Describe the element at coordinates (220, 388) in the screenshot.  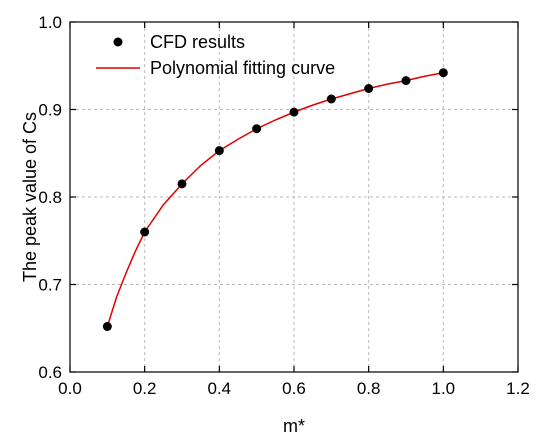
I see `x-tick-label: 0.4` at that location.